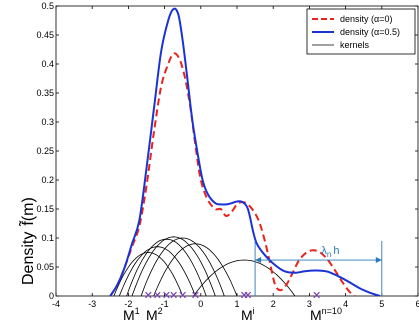 This screenshot has width=419, height=328. Describe the element at coordinates (45, 93) in the screenshot. I see `y-tick-label: 0.35` at that location.